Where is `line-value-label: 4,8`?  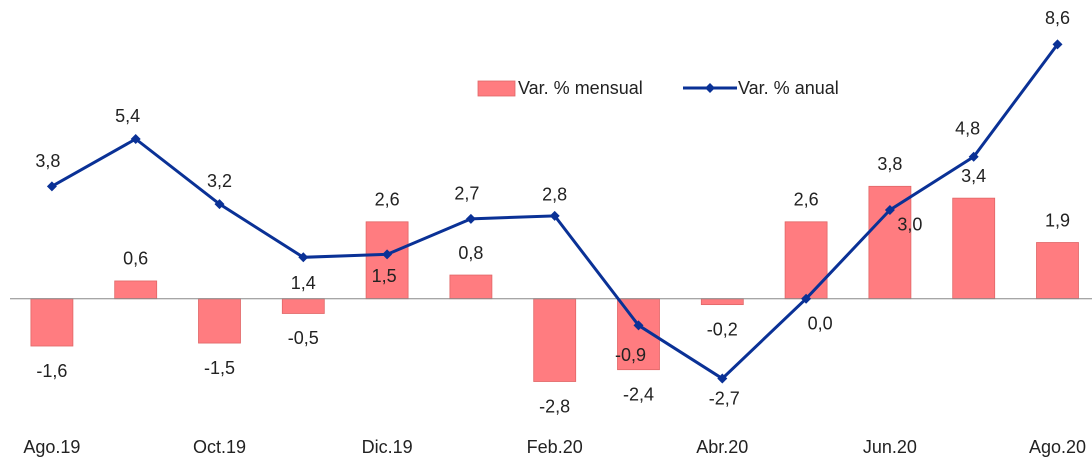 line-value-label: 4,8 is located at coordinates (967, 128).